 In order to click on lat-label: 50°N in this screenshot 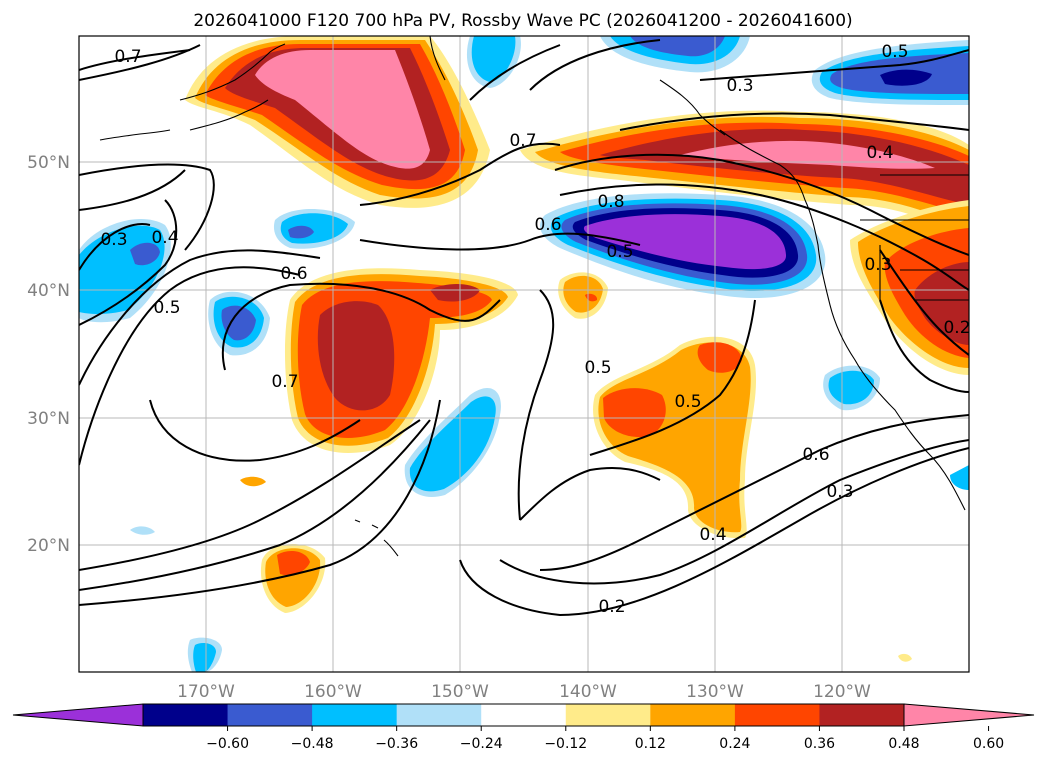, I will do `click(48, 163)`.